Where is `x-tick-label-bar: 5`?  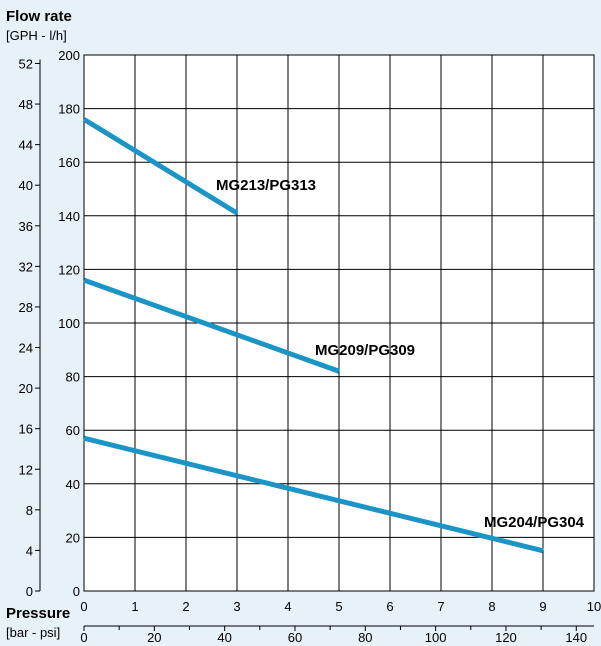
x-tick-label-bar: 5 is located at coordinates (338, 606).